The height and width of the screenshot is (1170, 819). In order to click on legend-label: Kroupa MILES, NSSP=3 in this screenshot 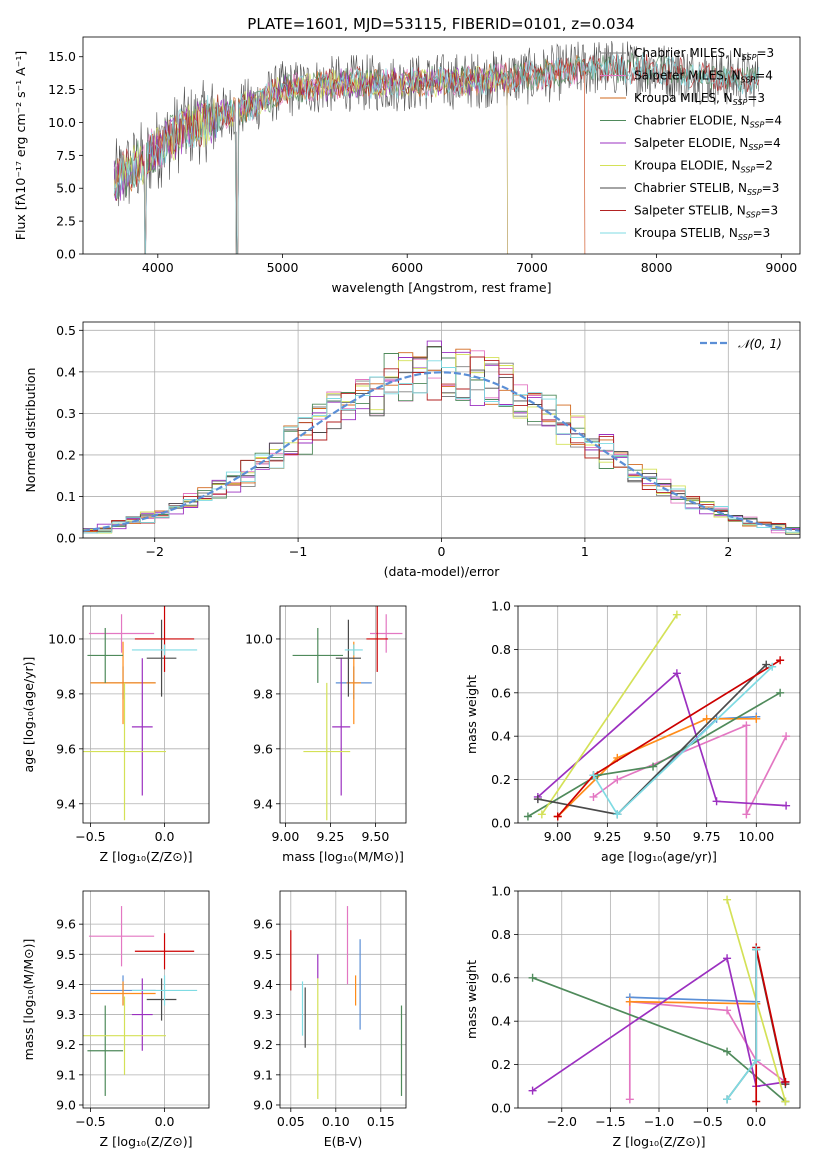, I will do `click(699, 99)`.